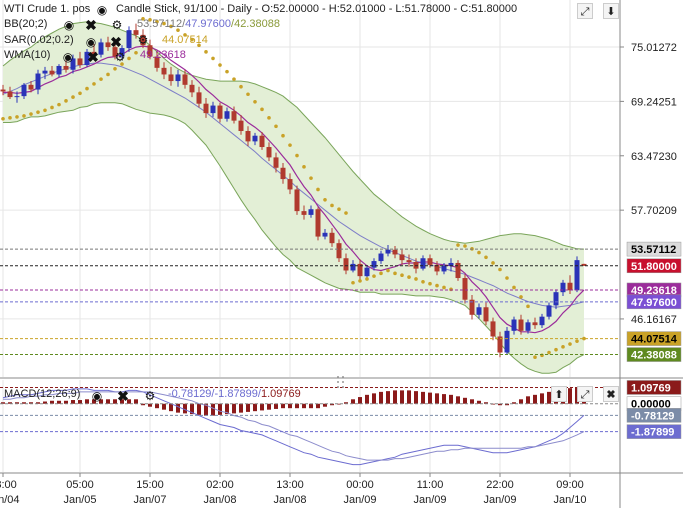 Image resolution: width=683 pixels, height=513 pixels. What do you see at coordinates (570, 485) in the screenshot?
I see `x-tick-time: 09:00` at bounding box center [570, 485].